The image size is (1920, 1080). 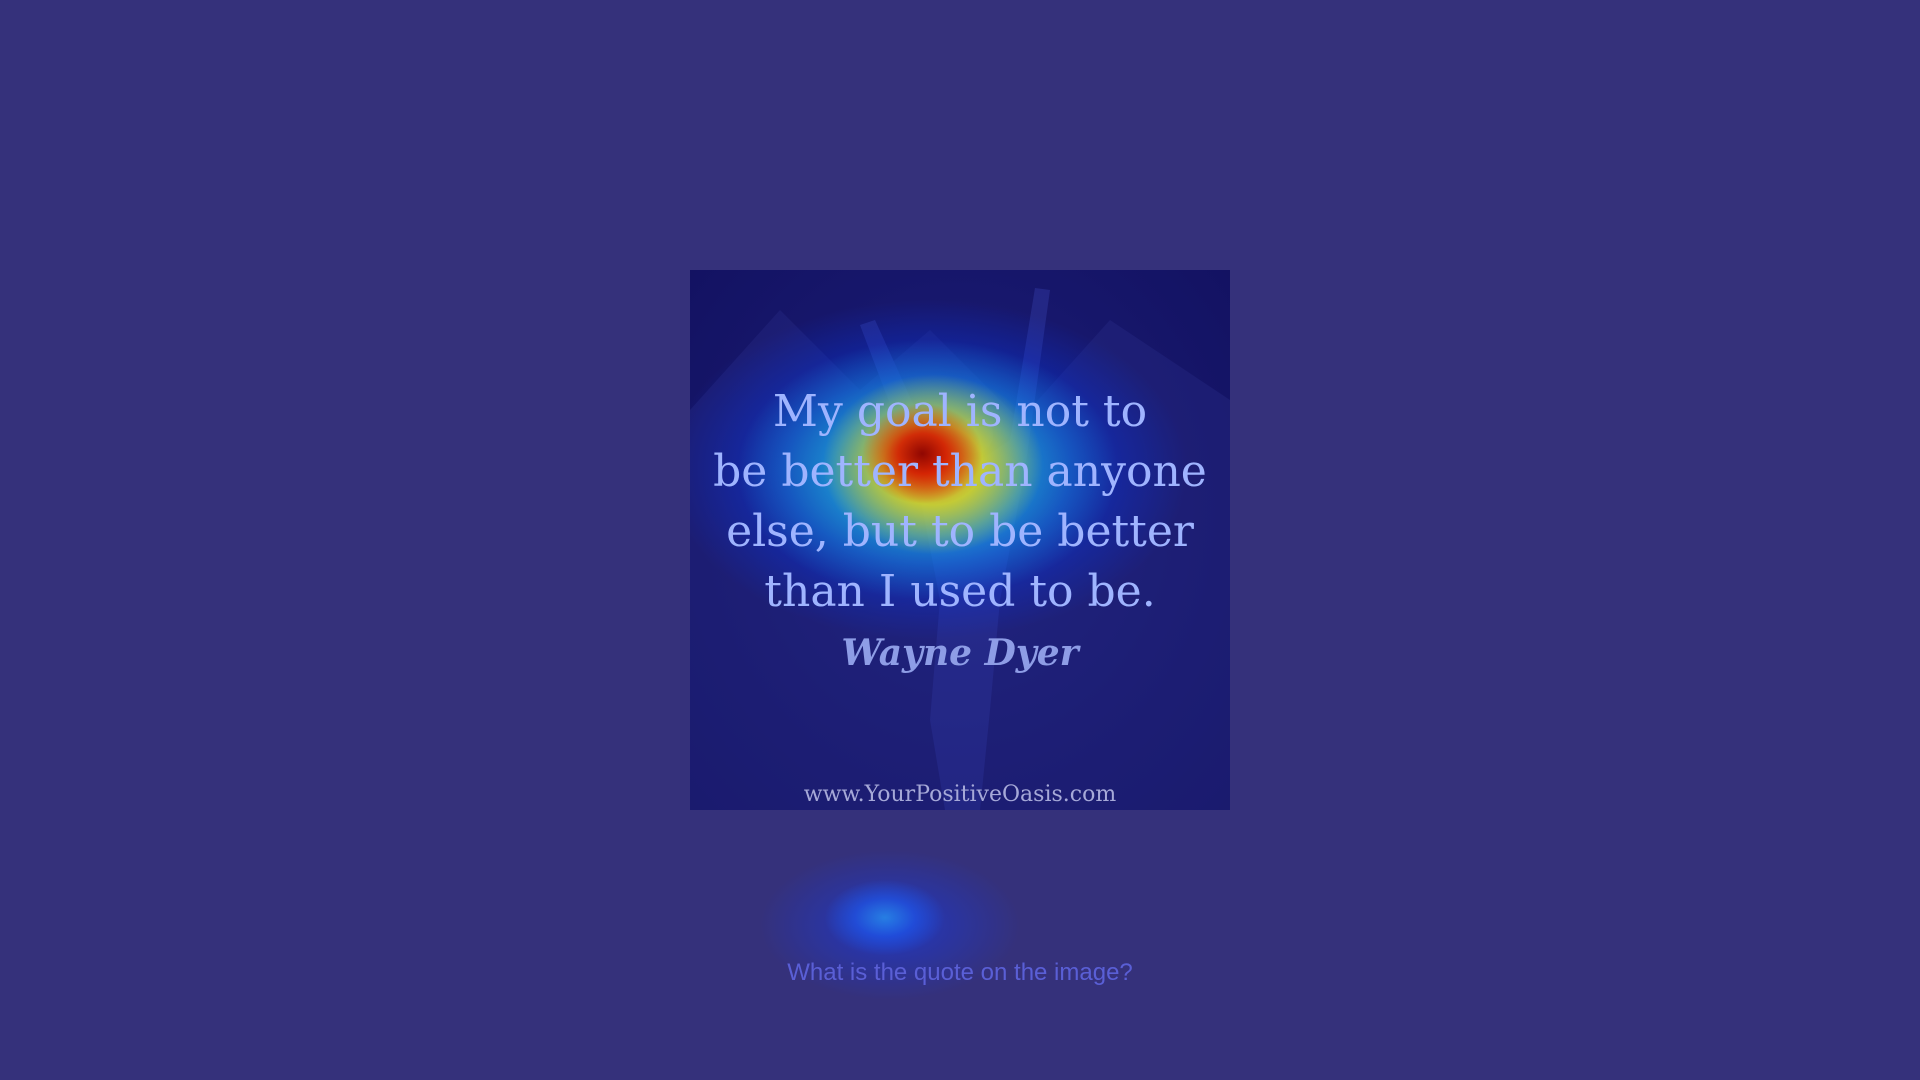 What do you see at coordinates (960, 531) in the screenshot?
I see `quote-line-3: else, but to be better` at bounding box center [960, 531].